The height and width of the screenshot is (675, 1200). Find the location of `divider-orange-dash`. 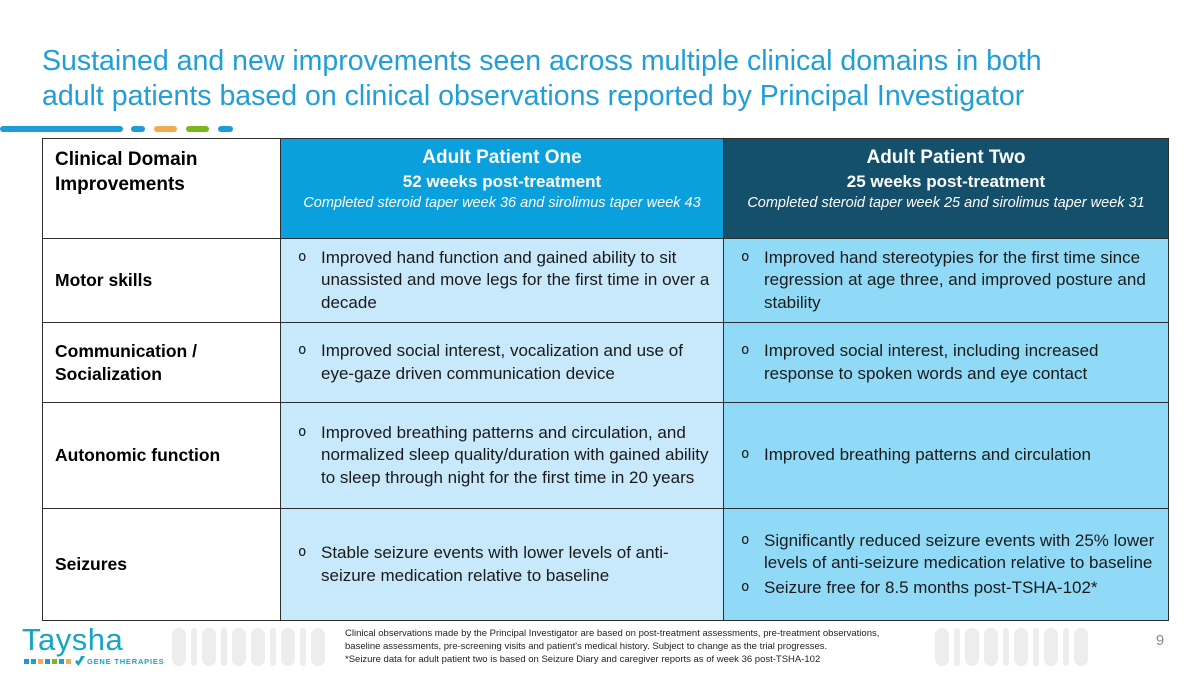

divider-orange-dash is located at coordinates (165, 129).